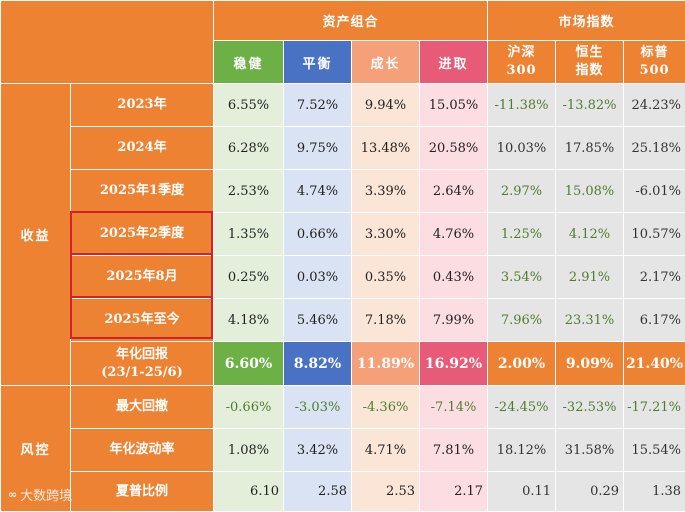 The width and height of the screenshot is (685, 512). Describe the element at coordinates (317, 407) in the screenshot. I see `cell-balanced: -3.03%` at that location.